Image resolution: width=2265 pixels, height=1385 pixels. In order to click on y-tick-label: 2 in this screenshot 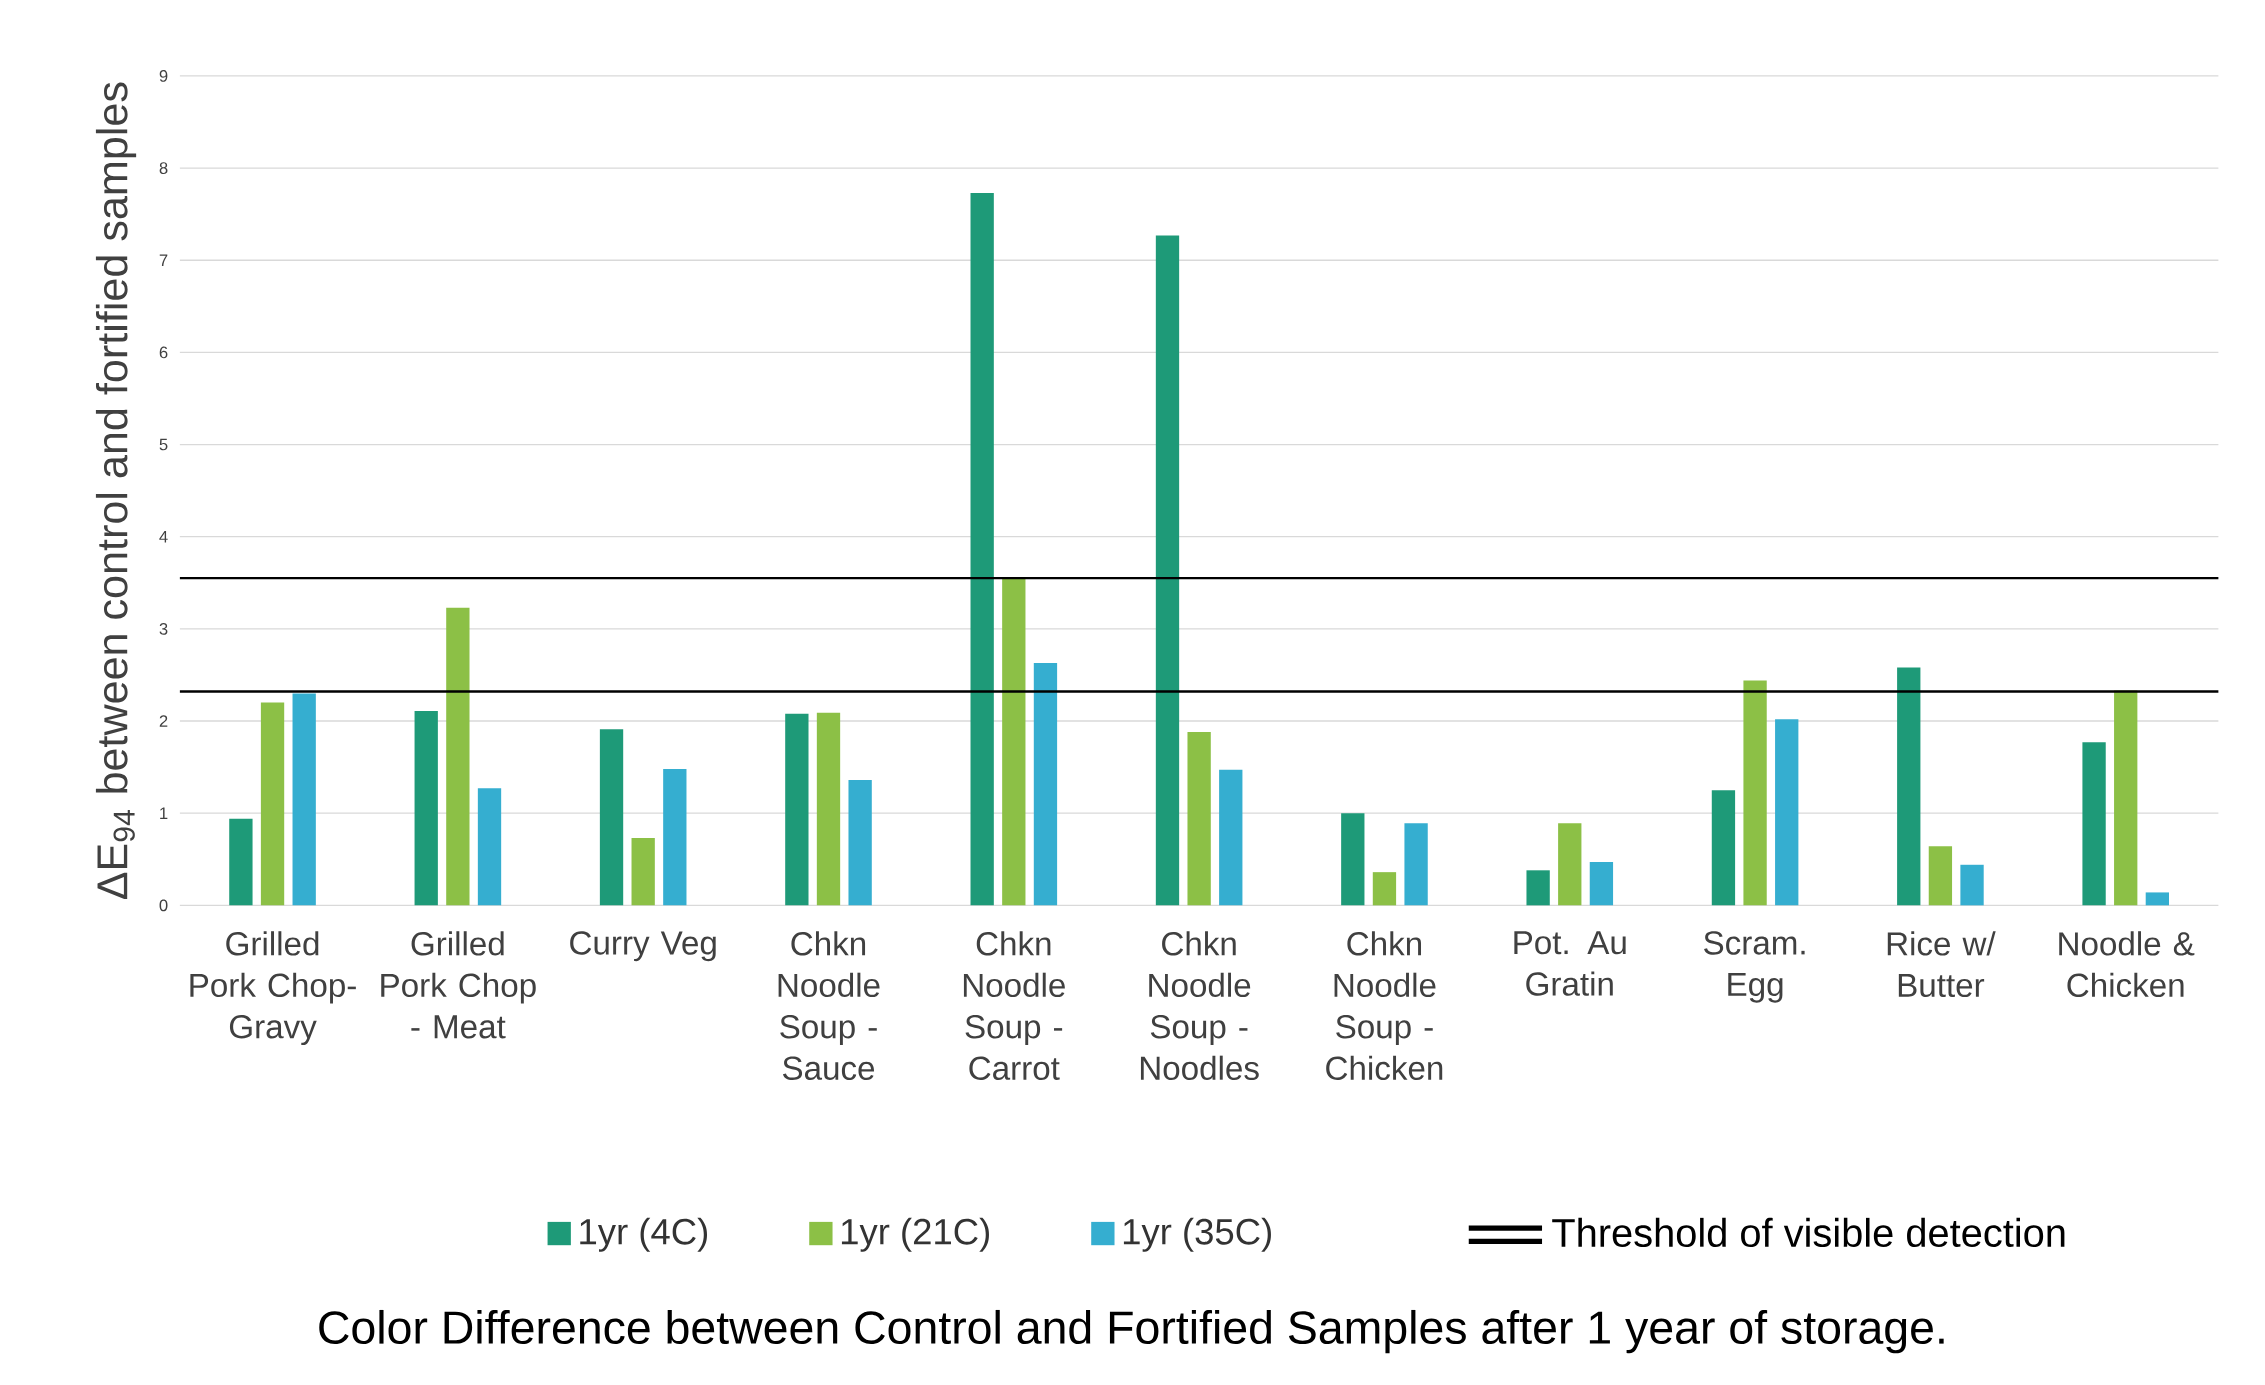, I will do `click(163, 721)`.